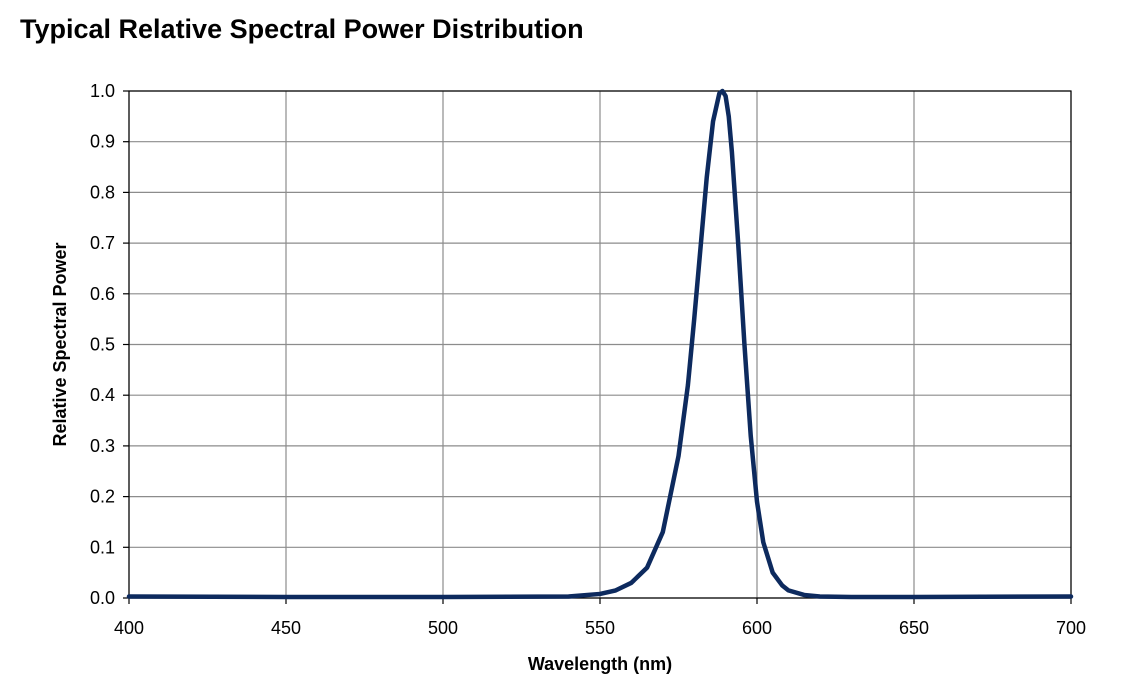 The image size is (1121, 691). What do you see at coordinates (60, 344) in the screenshot?
I see `y-axis-label: Relative Spectral Power` at bounding box center [60, 344].